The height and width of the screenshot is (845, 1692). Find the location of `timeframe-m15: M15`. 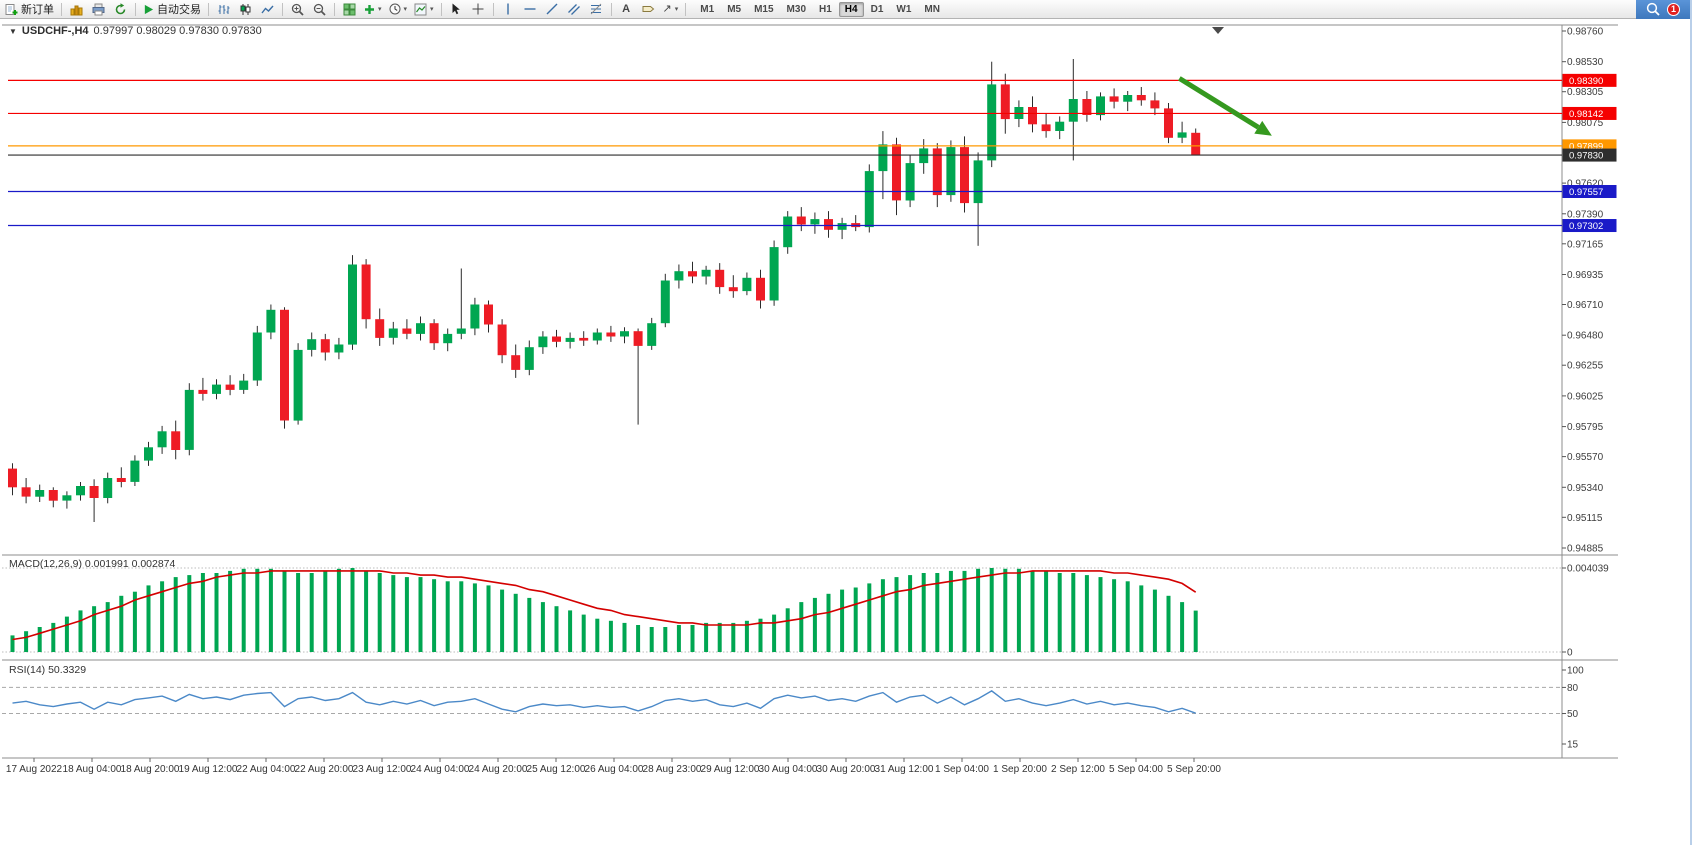

timeframe-m15: M15 is located at coordinates (763, 9).